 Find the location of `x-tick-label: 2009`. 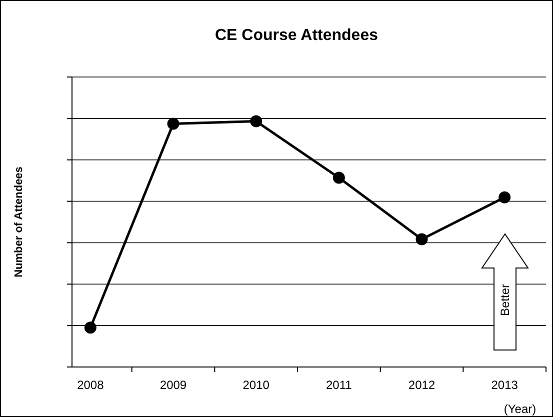

x-tick-label: 2009 is located at coordinates (173, 385).